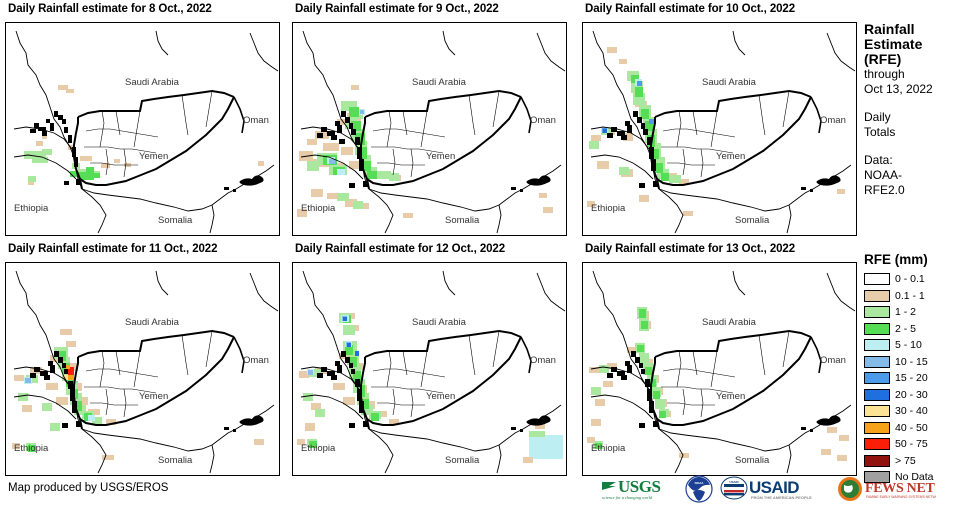  What do you see at coordinates (898, 89) in the screenshot?
I see `sidebar-through-date: Oct 13, 2022` at bounding box center [898, 89].